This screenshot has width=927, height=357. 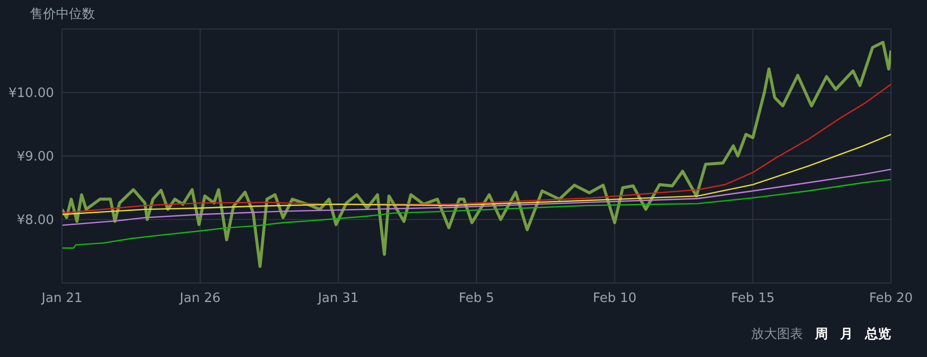 I want to click on x-tick-label: Jan 21, so click(x=61, y=298).